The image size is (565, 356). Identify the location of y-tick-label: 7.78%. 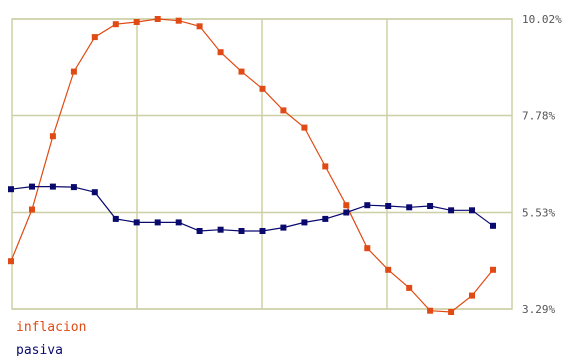
(538, 116).